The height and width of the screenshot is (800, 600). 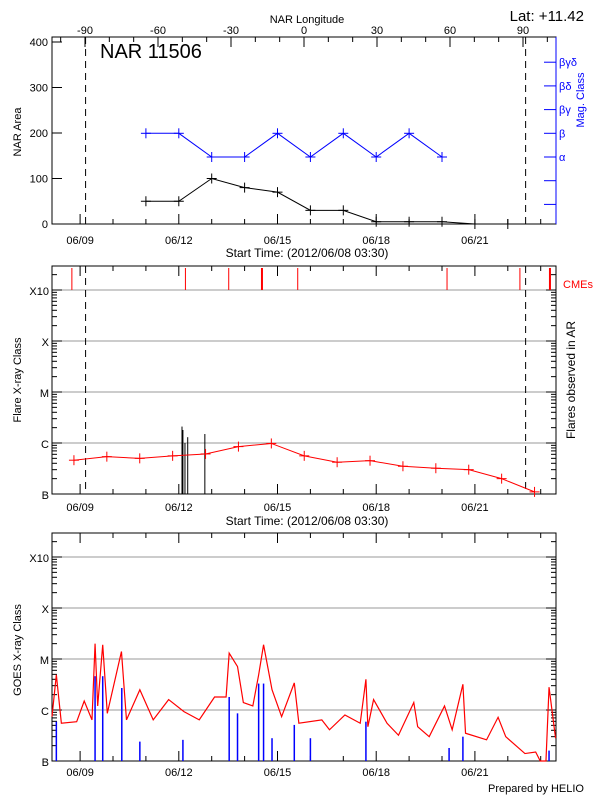 What do you see at coordinates (581, 100) in the screenshot?
I see `panel1-y2label: Mag. Class` at bounding box center [581, 100].